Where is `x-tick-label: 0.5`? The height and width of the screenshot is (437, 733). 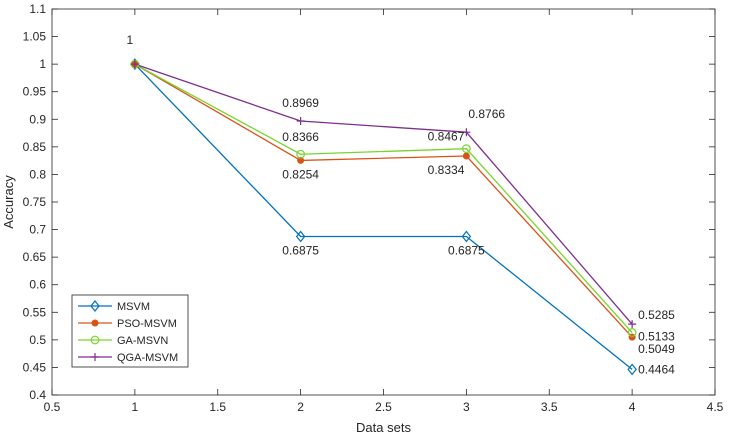
x-tick-label: 0.5 is located at coordinates (52, 407).